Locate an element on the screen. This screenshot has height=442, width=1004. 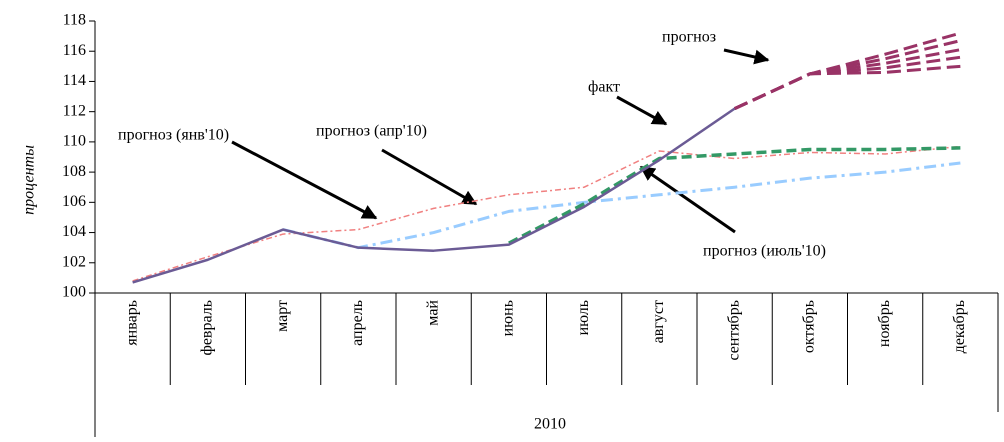
y-tick-label: 104 is located at coordinates (74, 231).